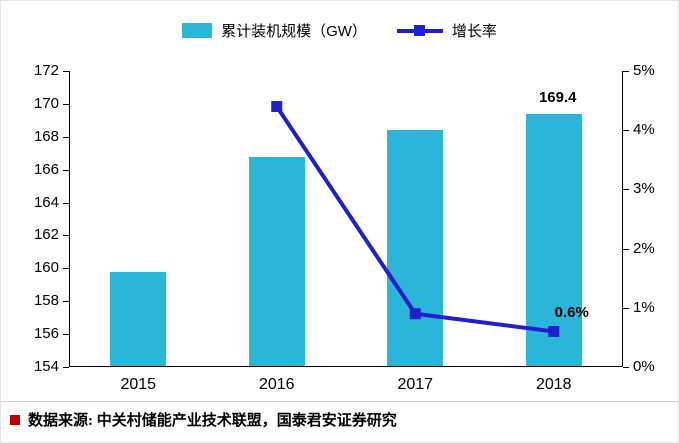 Image resolution: width=679 pixels, height=443 pixels. Describe the element at coordinates (415, 248) in the screenshot. I see `bar-2017` at that location.